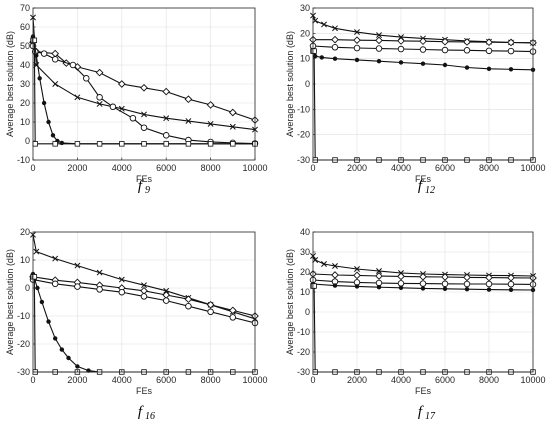 The width and height of the screenshot is (550, 446). What do you see at coordinates (25, 46) in the screenshot?
I see `y-tick-label: 50` at bounding box center [25, 46].